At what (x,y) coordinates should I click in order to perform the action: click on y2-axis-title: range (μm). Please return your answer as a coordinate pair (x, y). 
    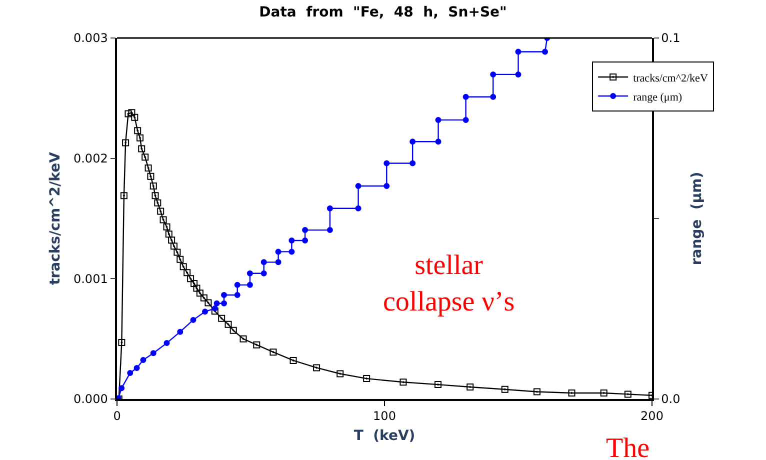
    Looking at the image, I should click on (697, 219).